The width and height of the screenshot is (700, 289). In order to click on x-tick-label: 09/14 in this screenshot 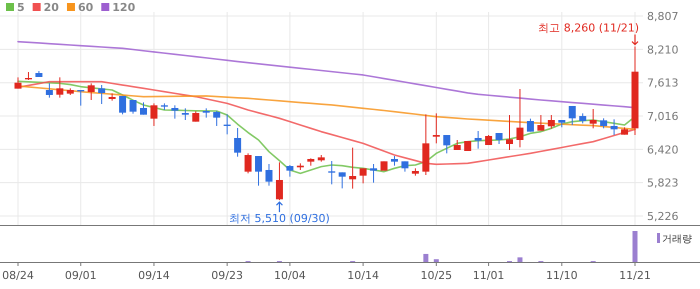, I will do `click(154, 275)`.